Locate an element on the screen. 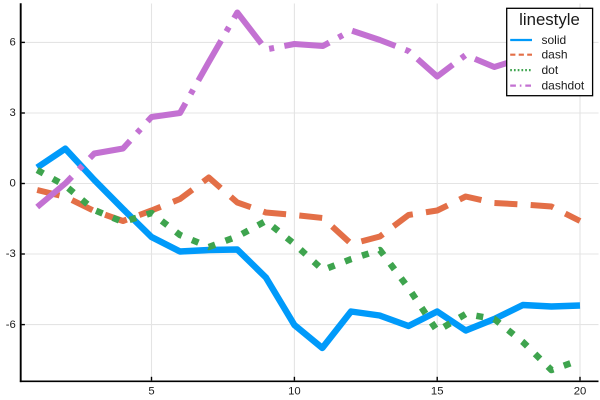 The height and width of the screenshot is (400, 600). svg-text: dashdot is located at coordinates (563, 86).